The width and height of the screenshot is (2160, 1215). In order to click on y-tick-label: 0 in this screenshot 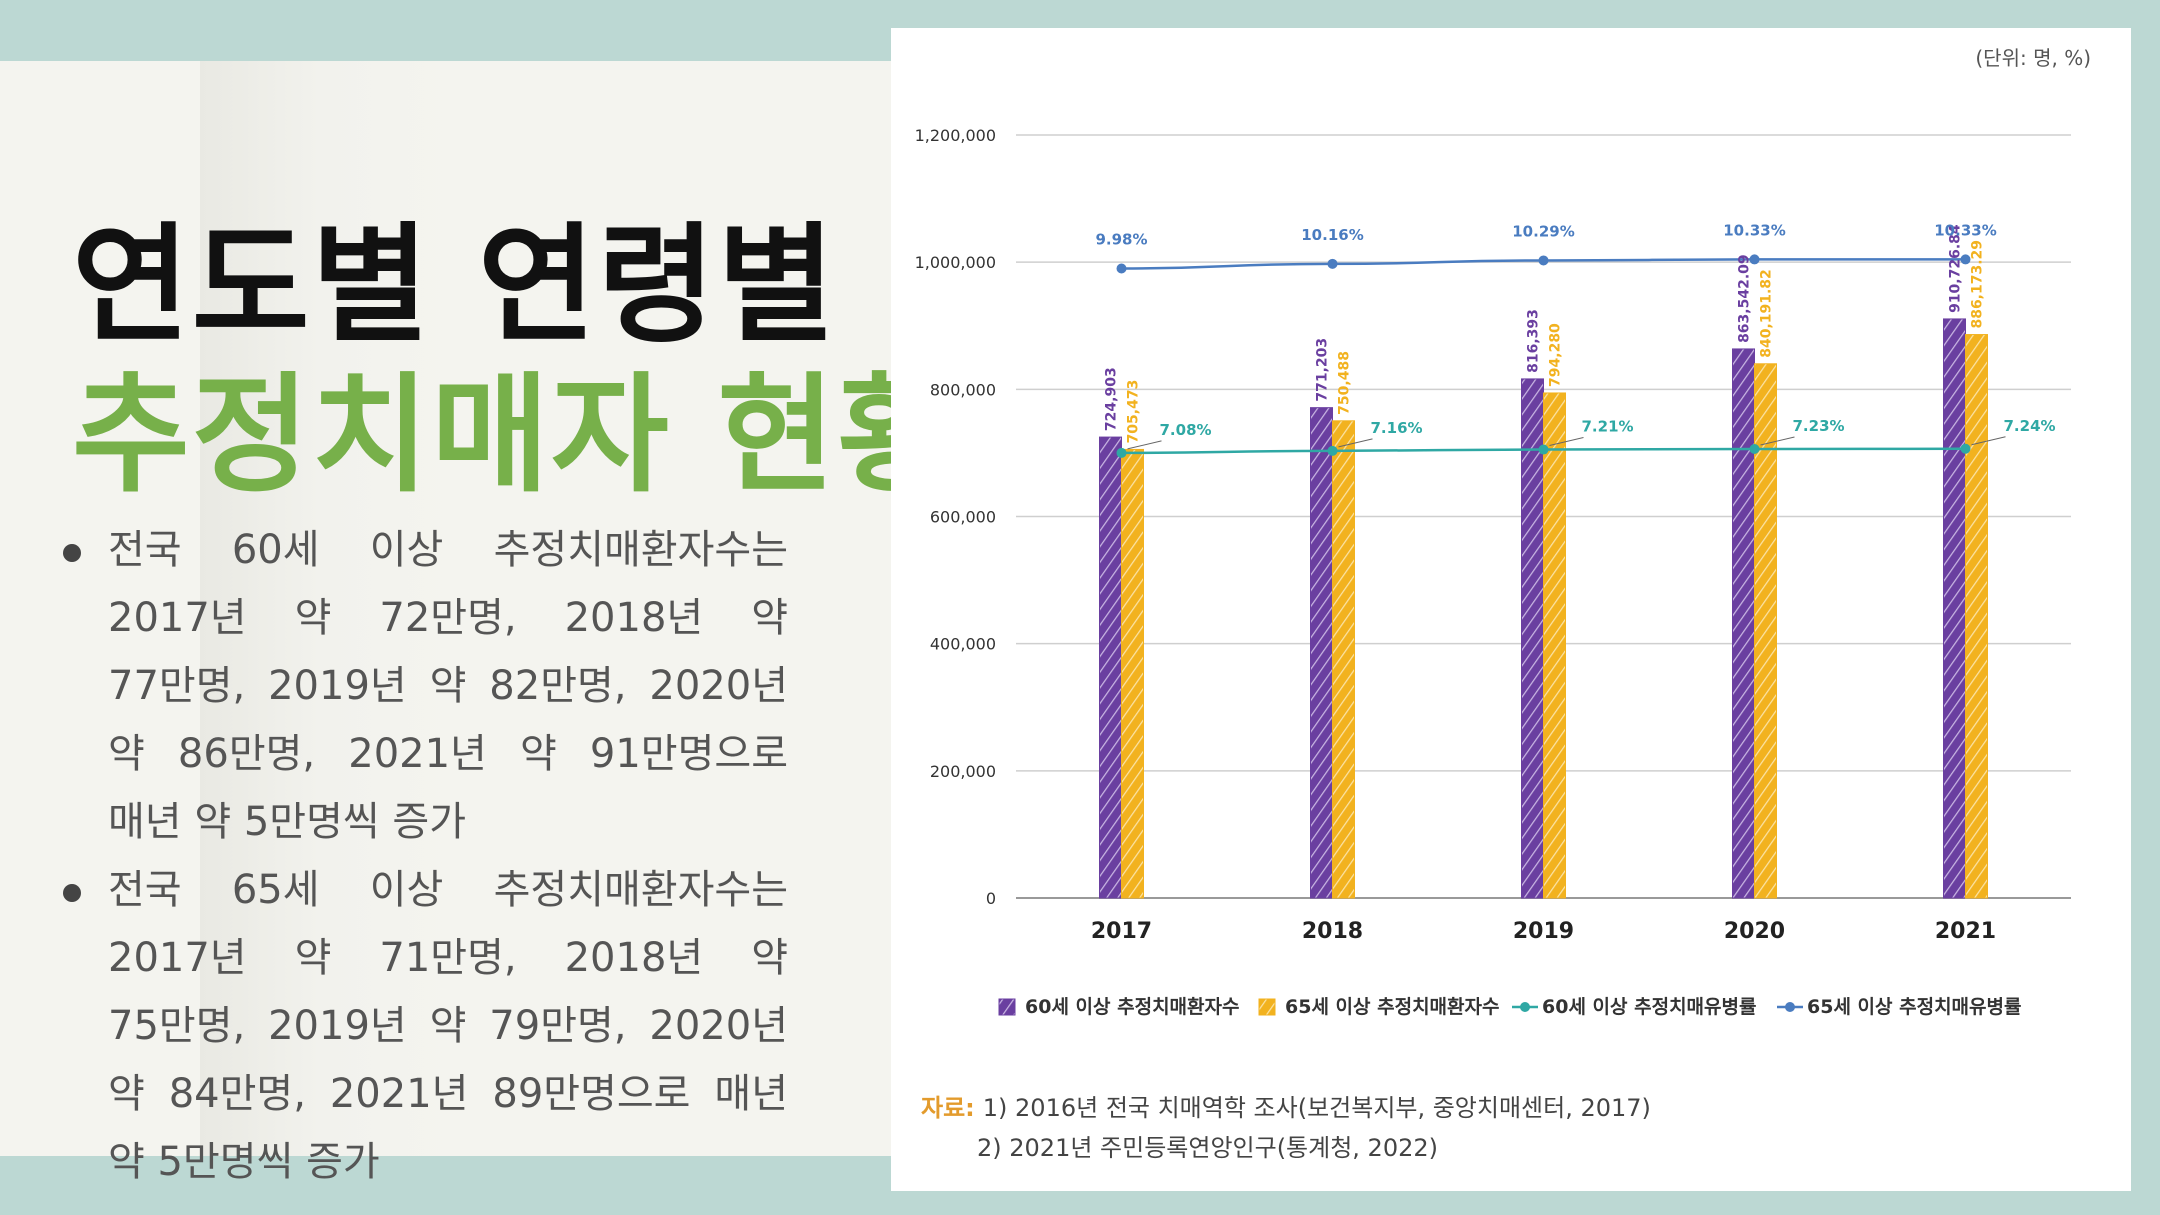, I will do `click(991, 898)`.